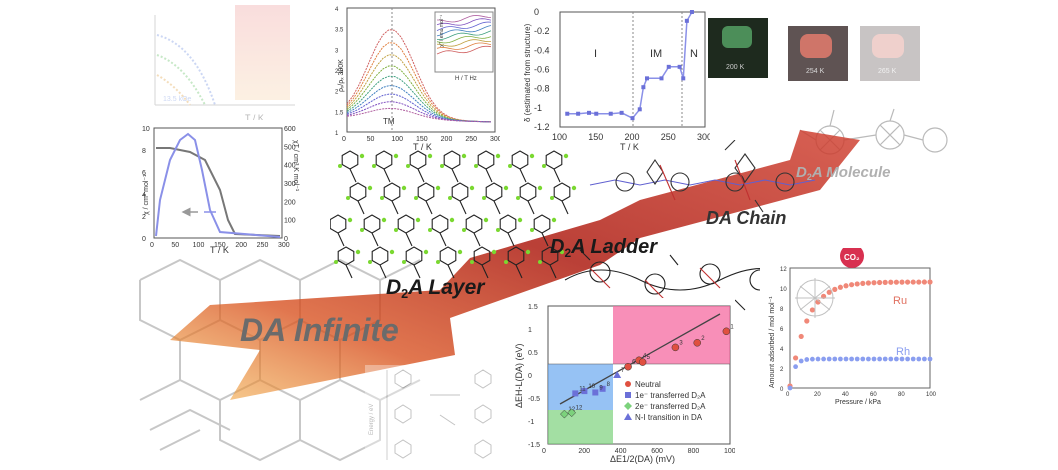  What do you see at coordinates (290, 202) in the screenshot?
I see `magnet-yr-tick: 200` at bounding box center [290, 202].